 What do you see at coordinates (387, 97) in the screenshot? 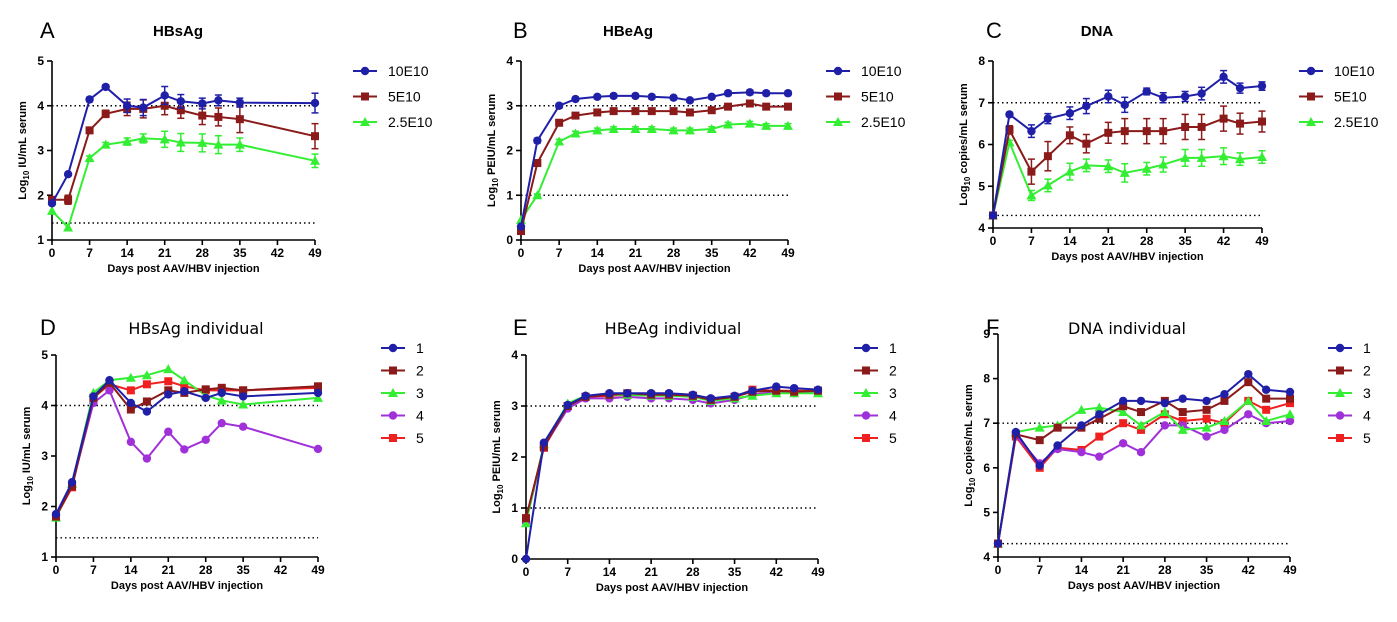
I see `legend-entry-5E10: 5E10` at bounding box center [387, 97].